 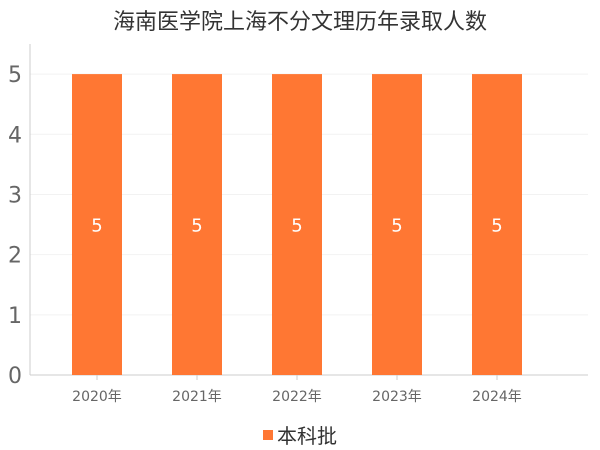 I want to click on data-labels: 5 5 5 5 5, so click(x=296, y=226).